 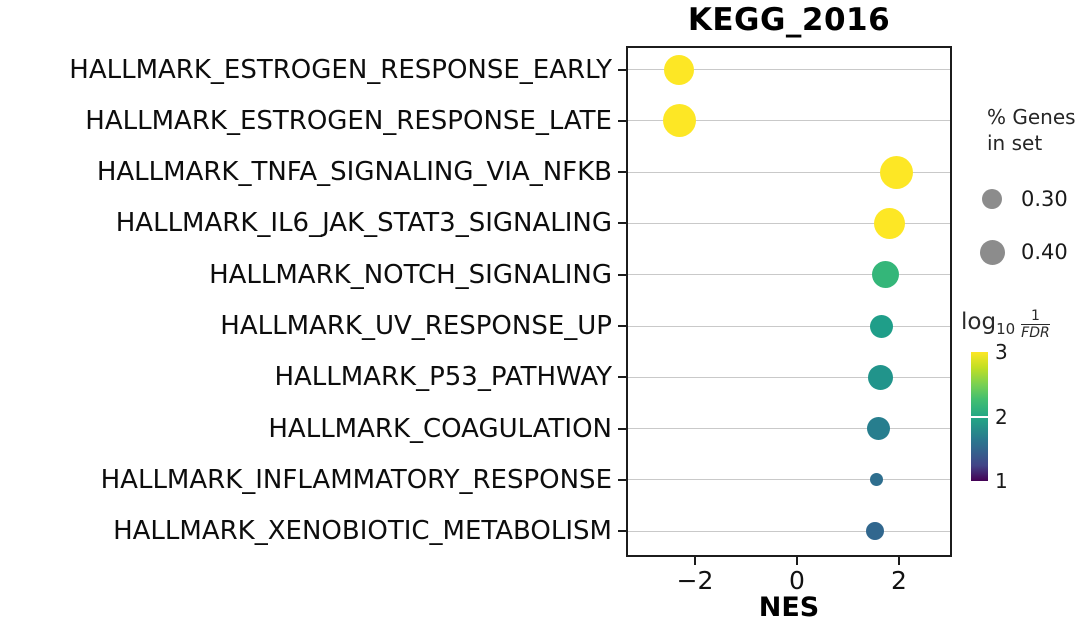 I want to click on size-legend-title-line2: in set, so click(x=1015, y=143).